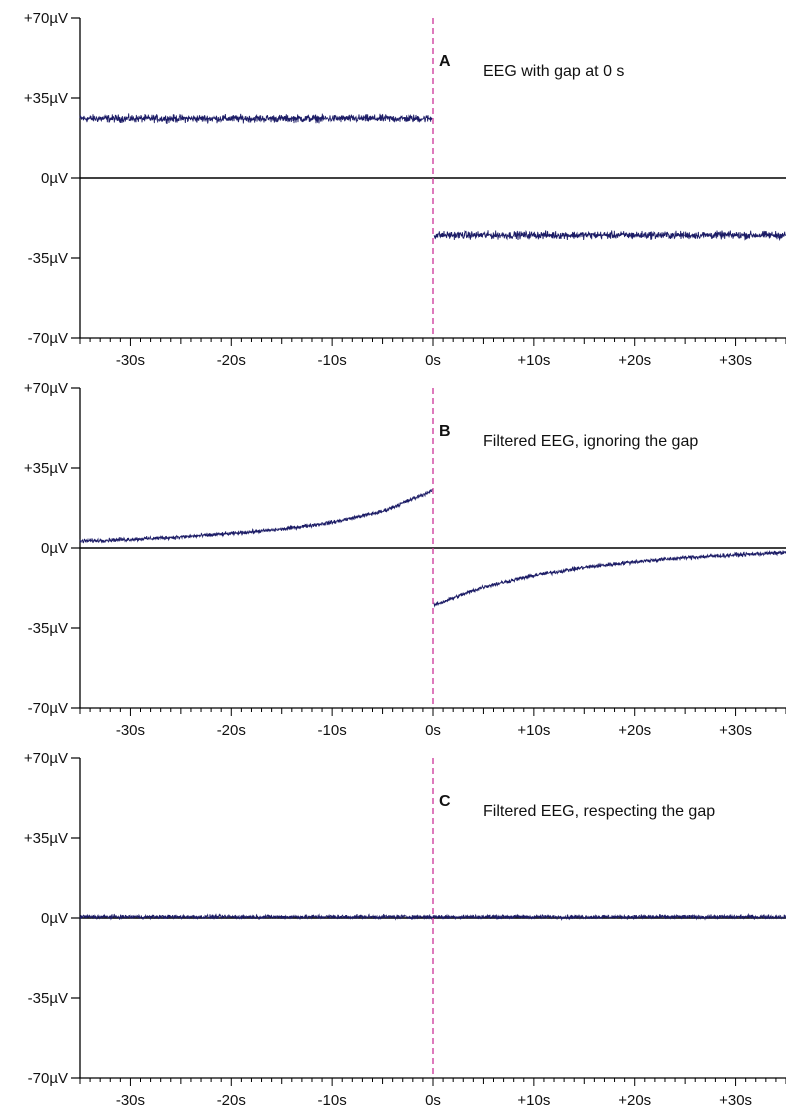 This screenshot has height=1107, width=786. What do you see at coordinates (553, 71) in the screenshot?
I see `panel-caption: EEG with gap at 0 s` at bounding box center [553, 71].